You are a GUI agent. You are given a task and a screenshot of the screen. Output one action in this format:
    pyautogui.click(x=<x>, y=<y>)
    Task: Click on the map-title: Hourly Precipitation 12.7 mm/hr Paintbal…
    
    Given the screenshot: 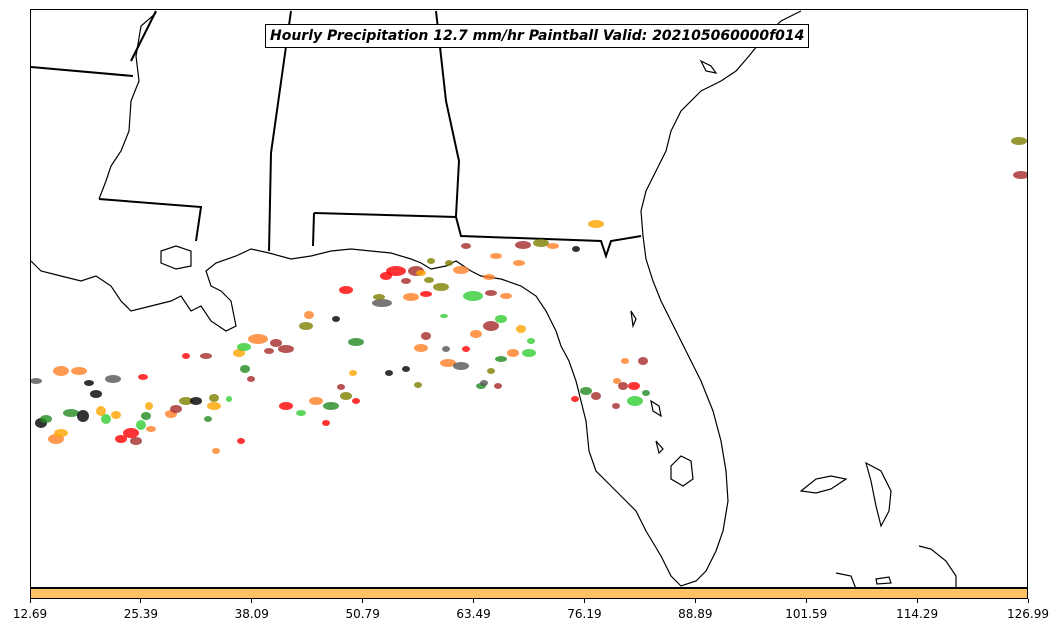 What is the action you would take?
    pyautogui.click(x=537, y=36)
    